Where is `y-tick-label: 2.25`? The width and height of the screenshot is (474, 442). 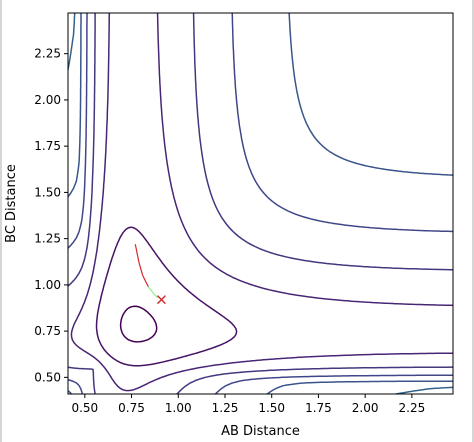
y-tick-label: 2.25 is located at coordinates (47, 54).